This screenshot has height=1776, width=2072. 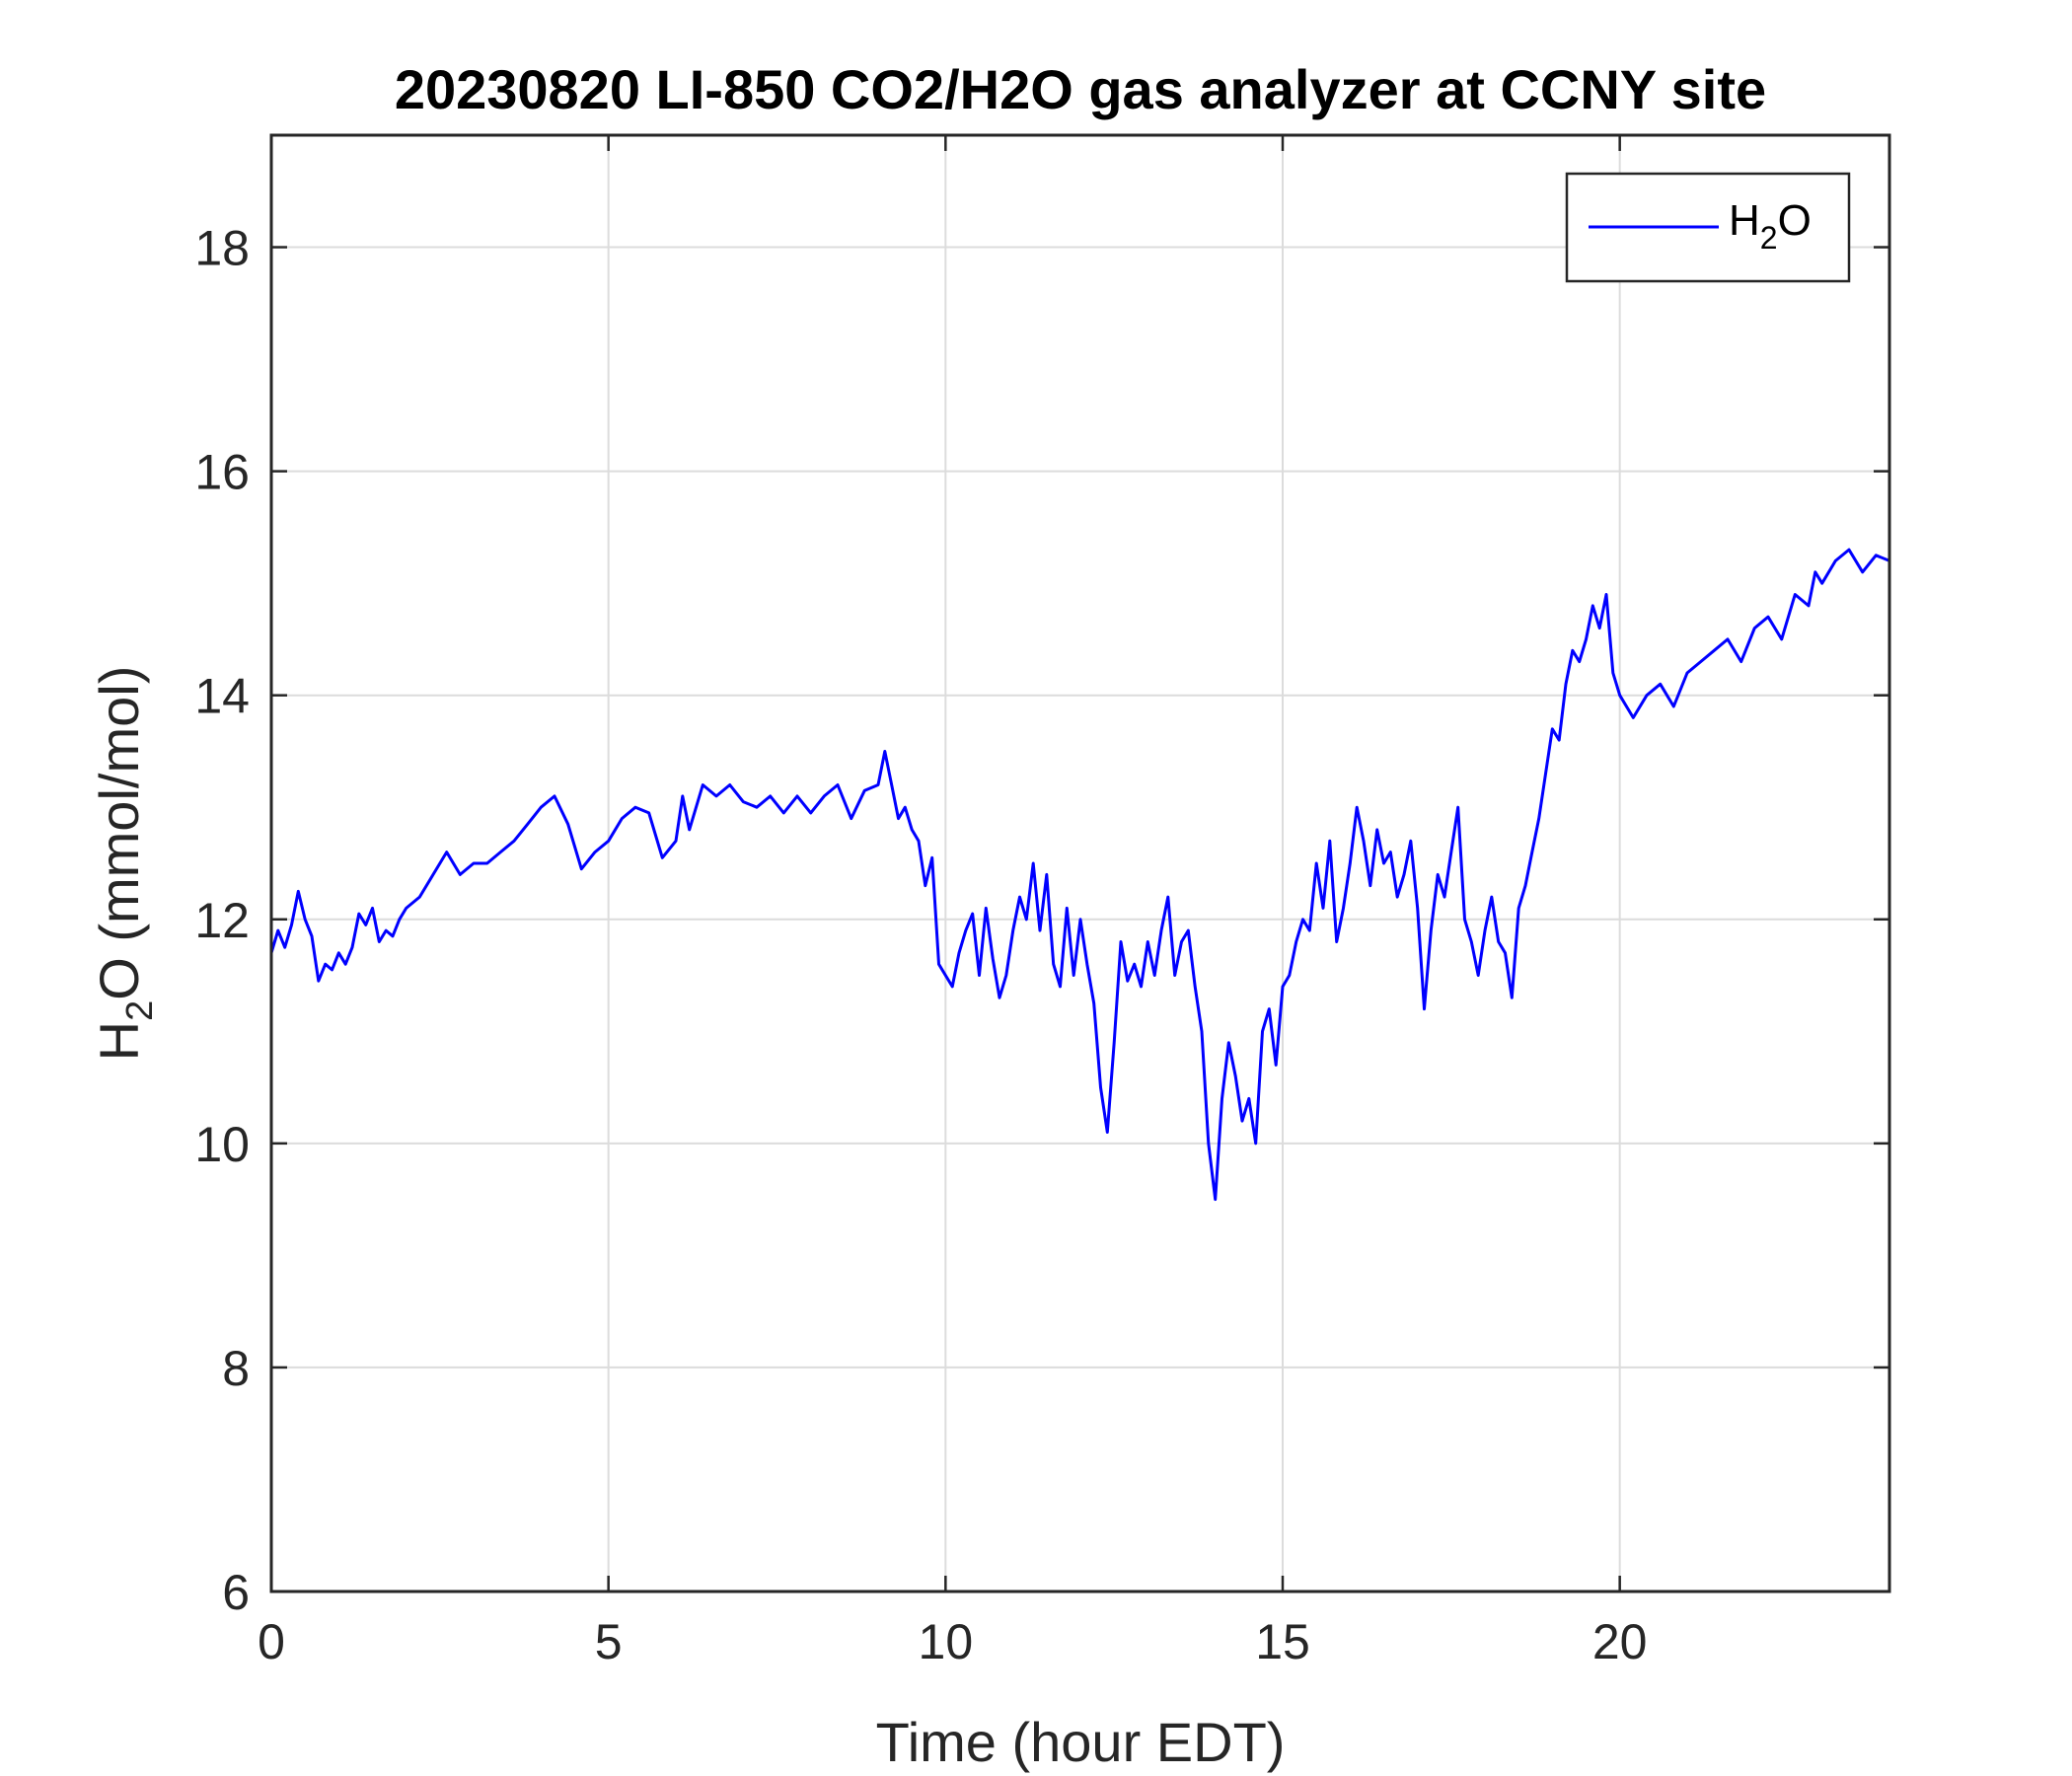 What do you see at coordinates (1620, 1642) in the screenshot?
I see `x-tick-label: 20` at bounding box center [1620, 1642].